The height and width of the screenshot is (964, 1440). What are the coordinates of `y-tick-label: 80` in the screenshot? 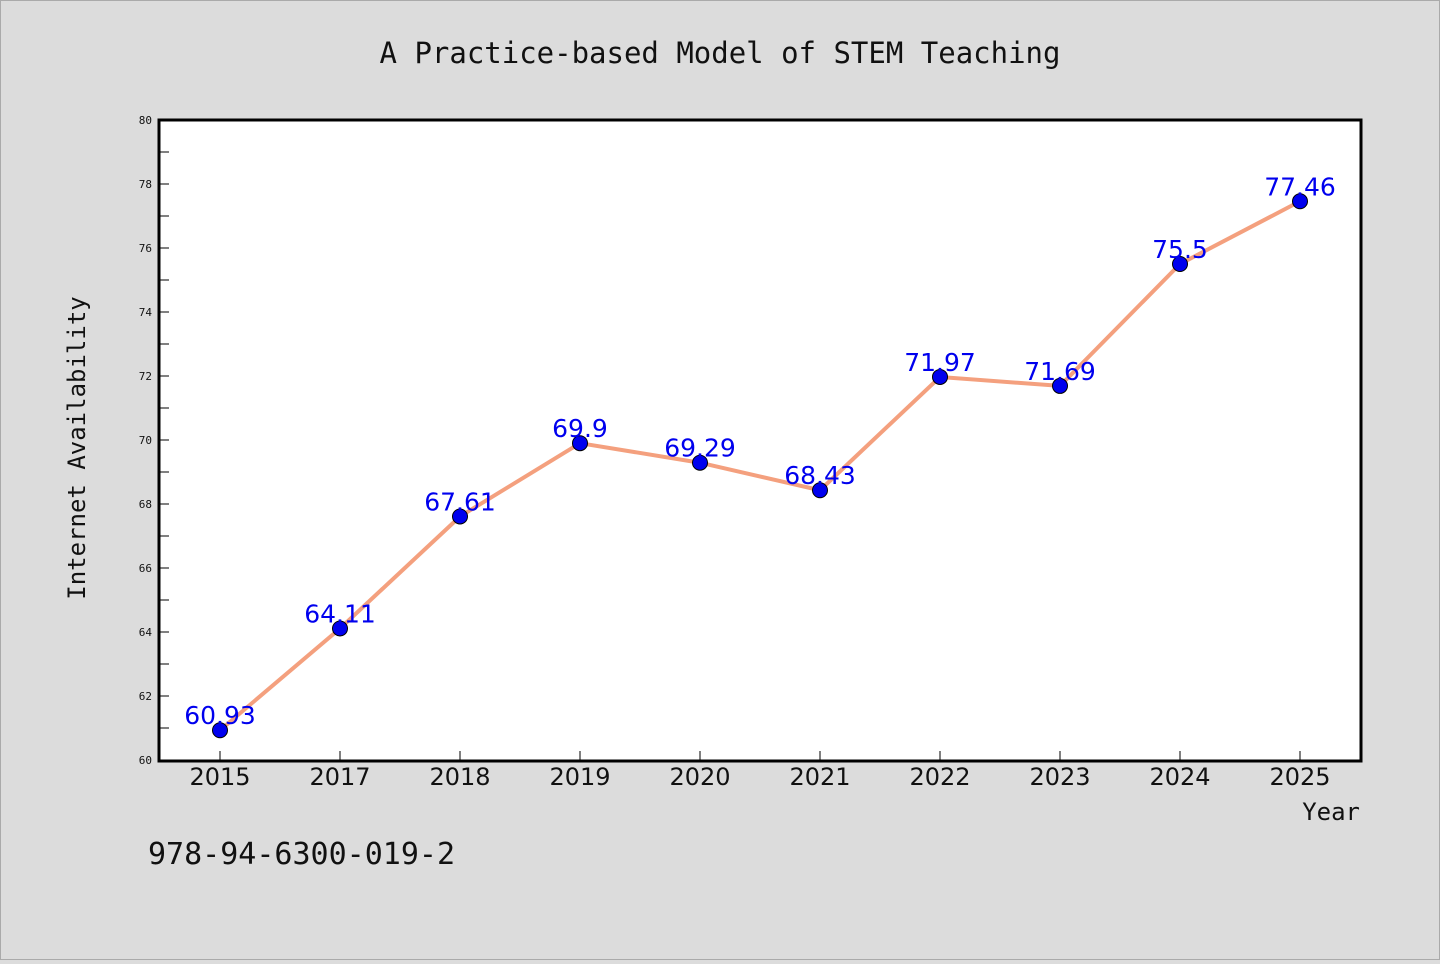 It's located at (145, 120).